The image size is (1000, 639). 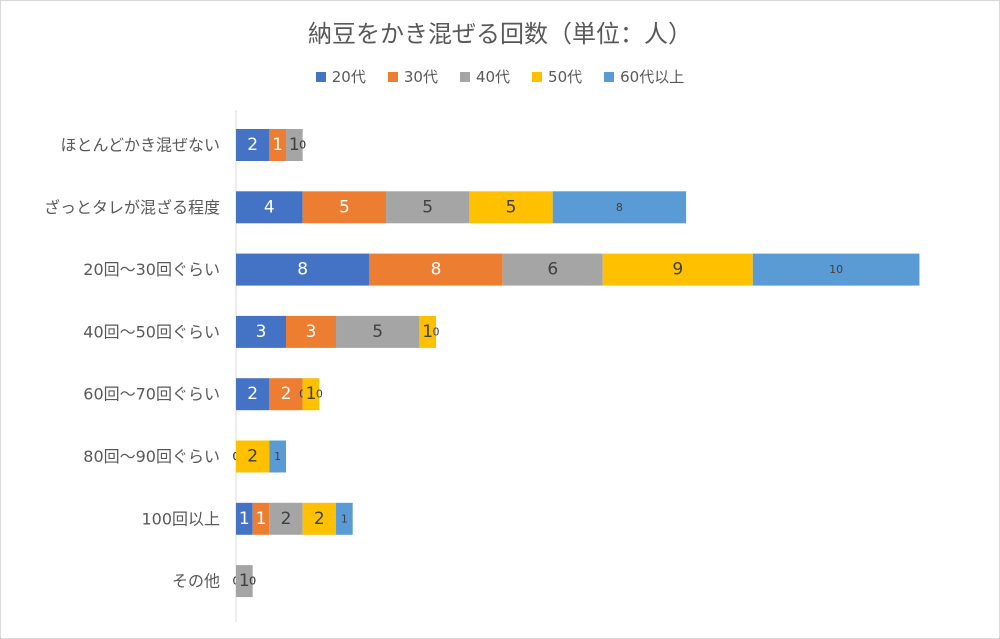 I want to click on data-label: 9, so click(x=677, y=270).